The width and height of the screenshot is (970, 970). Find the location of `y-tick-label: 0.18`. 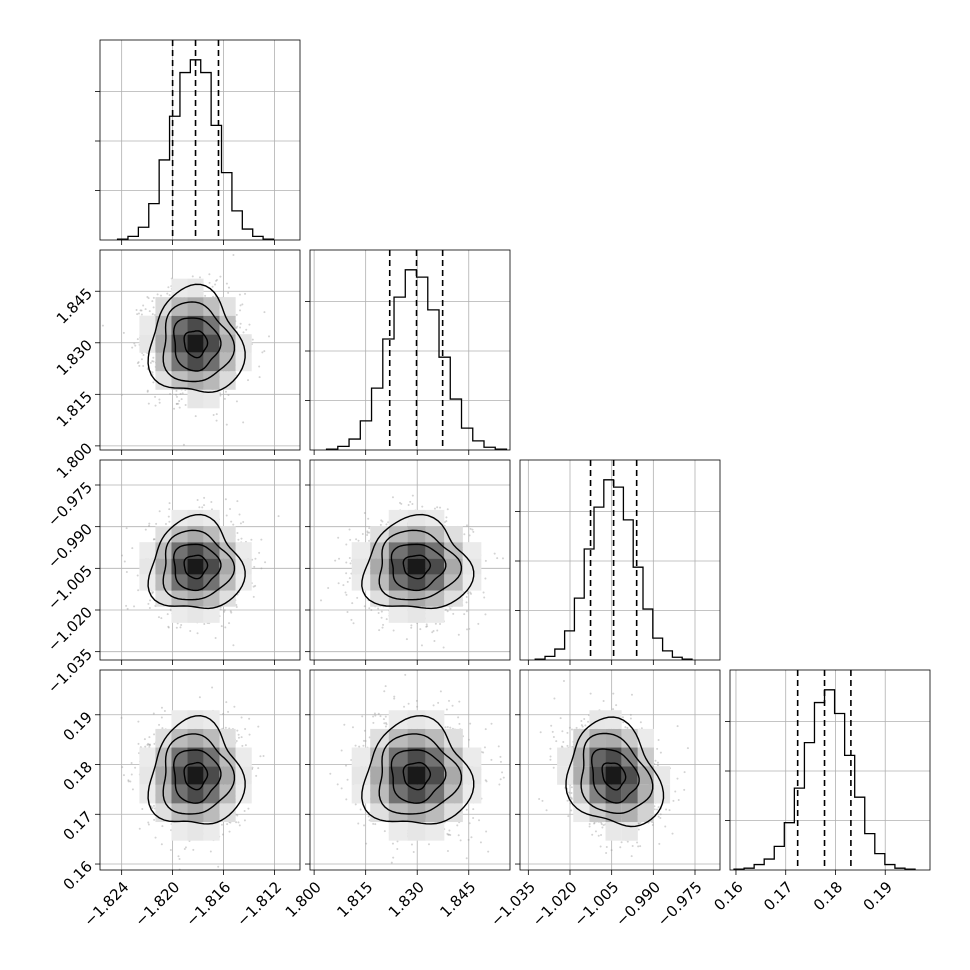

y-tick-label: 0.18 is located at coordinates (78, 776).